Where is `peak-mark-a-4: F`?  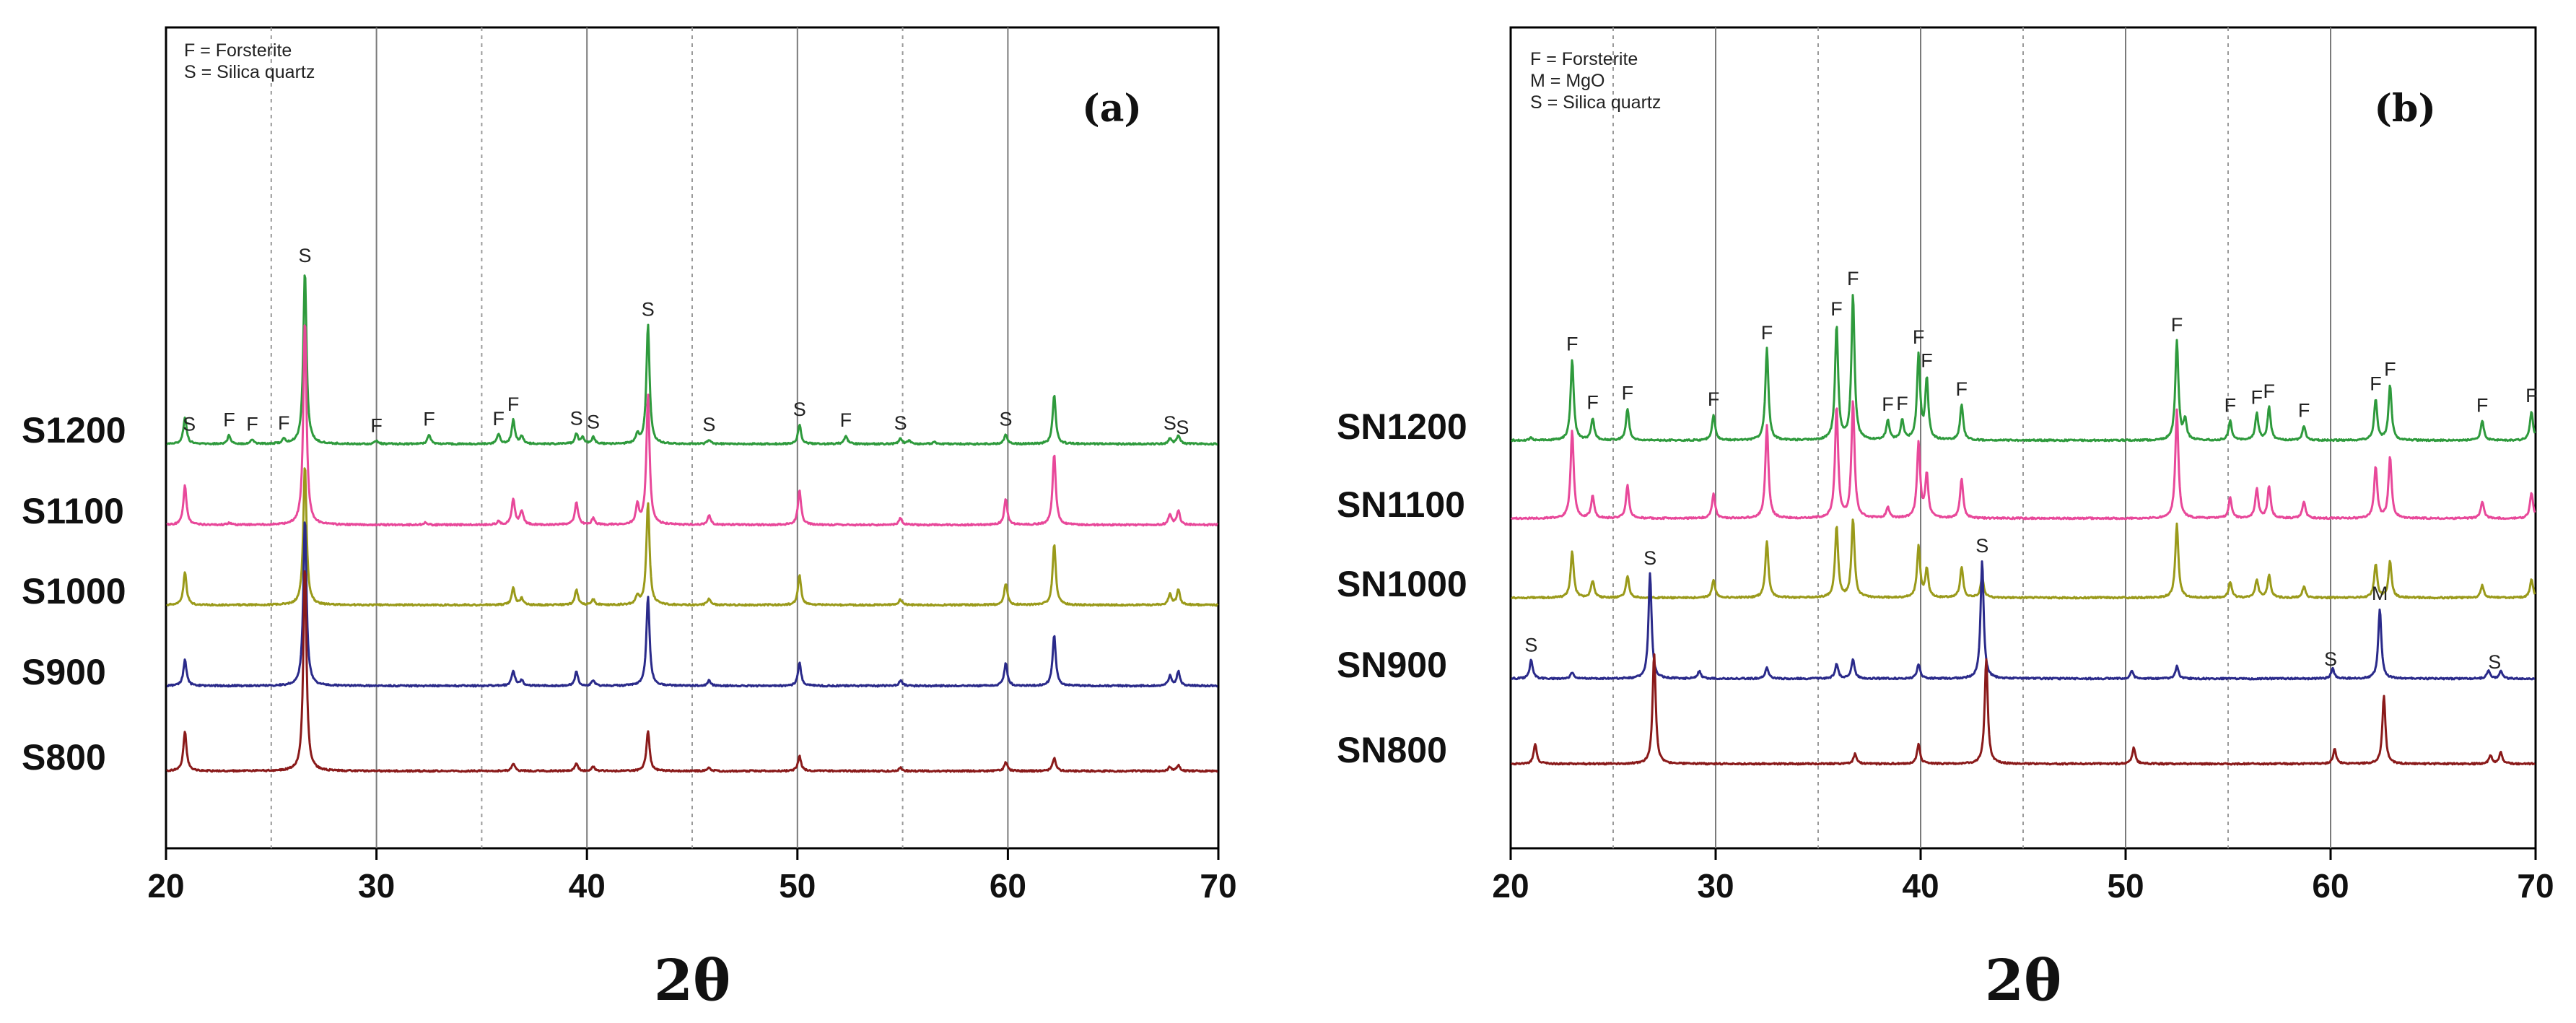 peak-mark-a-4: F is located at coordinates (252, 424).